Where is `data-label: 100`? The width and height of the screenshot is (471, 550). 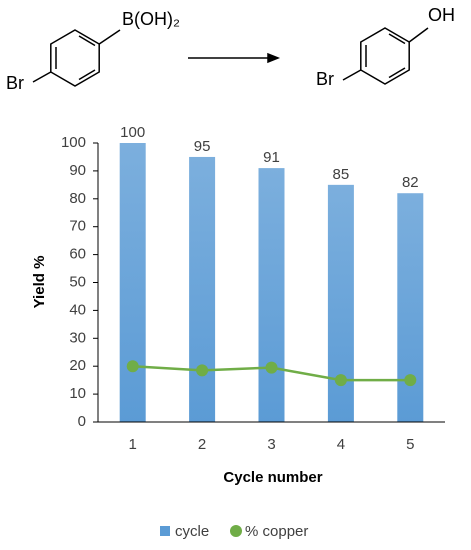
data-label: 100 is located at coordinates (132, 132).